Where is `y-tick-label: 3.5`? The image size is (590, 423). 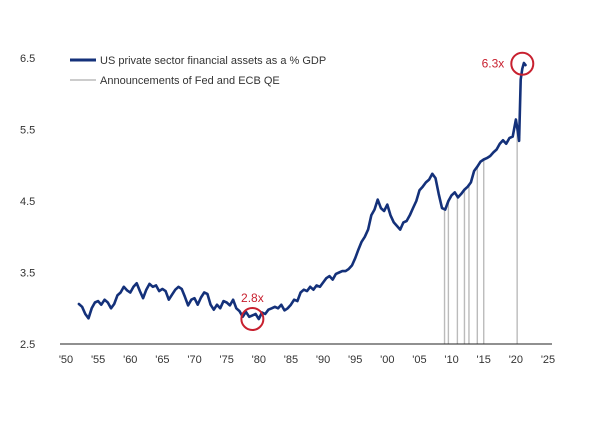 y-tick-label: 3.5 is located at coordinates (27, 274).